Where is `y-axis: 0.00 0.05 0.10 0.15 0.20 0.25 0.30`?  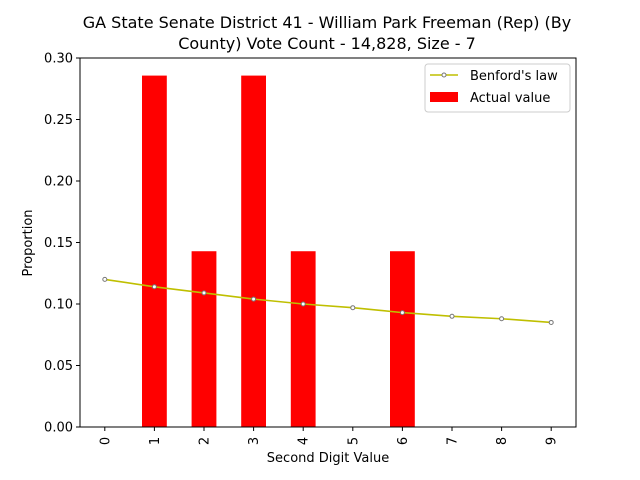
y-axis: 0.00 0.05 0.10 0.15 0.20 0.25 0.30 is located at coordinates (62, 244).